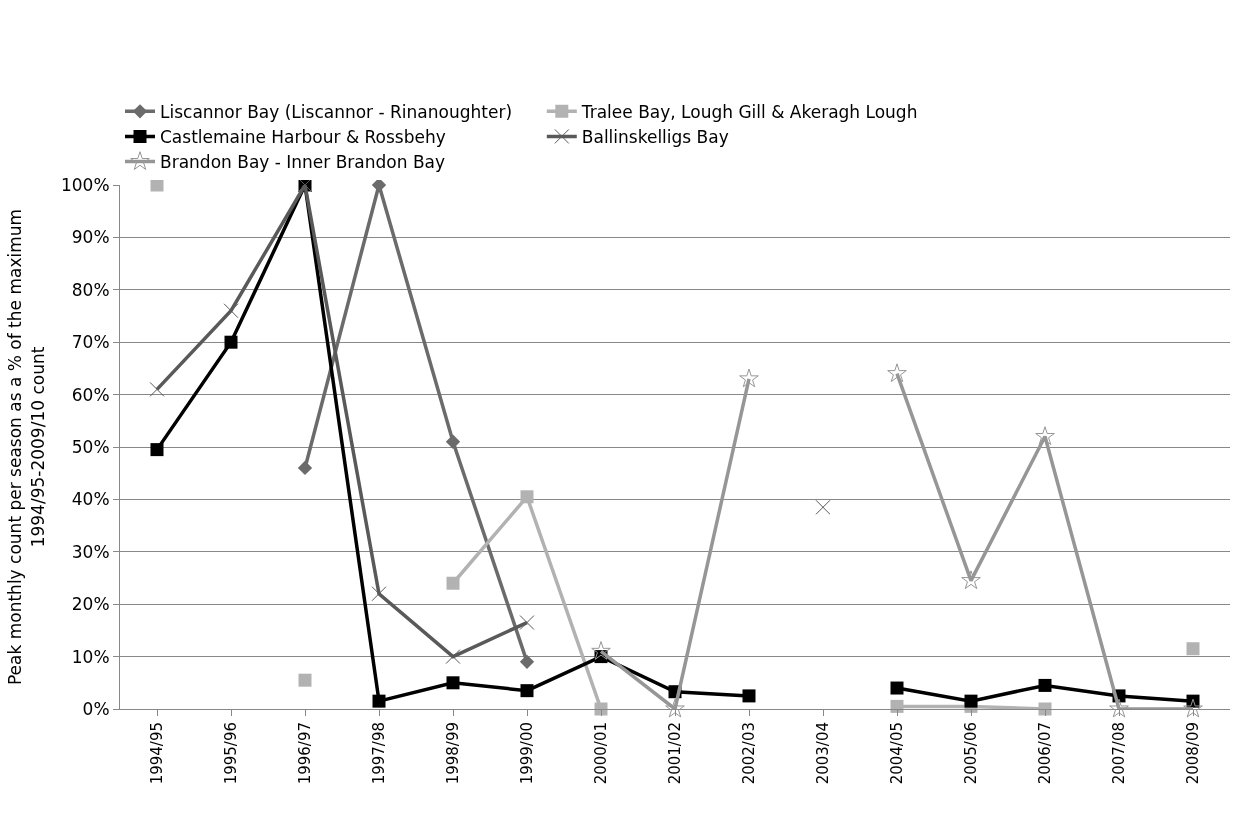 The width and height of the screenshot is (1250, 819). What do you see at coordinates (748, 753) in the screenshot?
I see `x-tick-label: 2002/03` at bounding box center [748, 753].